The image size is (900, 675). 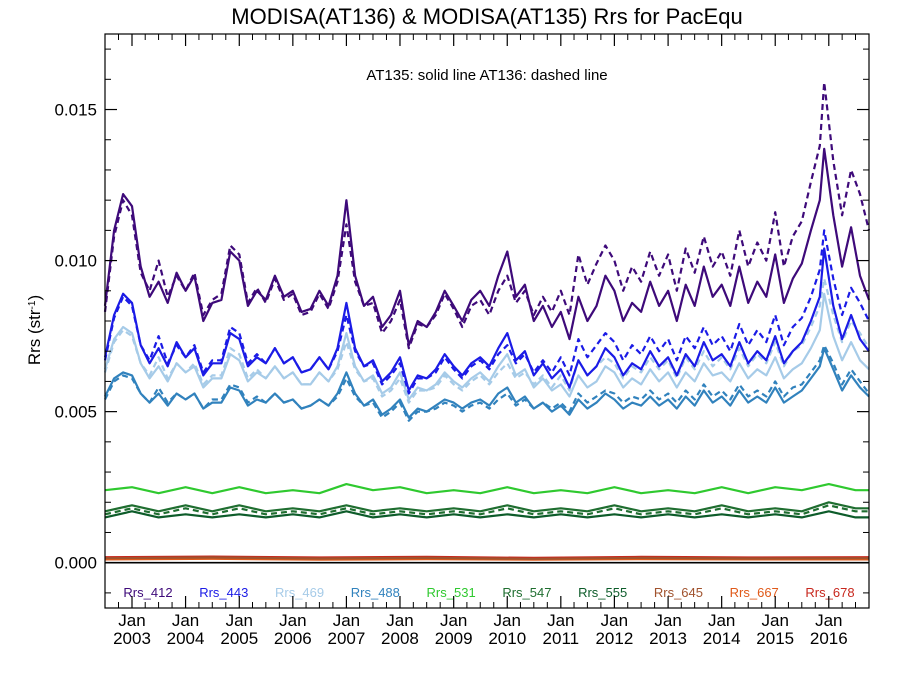 What do you see at coordinates (34, 298) in the screenshot?
I see `y-axis-label-close: )` at bounding box center [34, 298].